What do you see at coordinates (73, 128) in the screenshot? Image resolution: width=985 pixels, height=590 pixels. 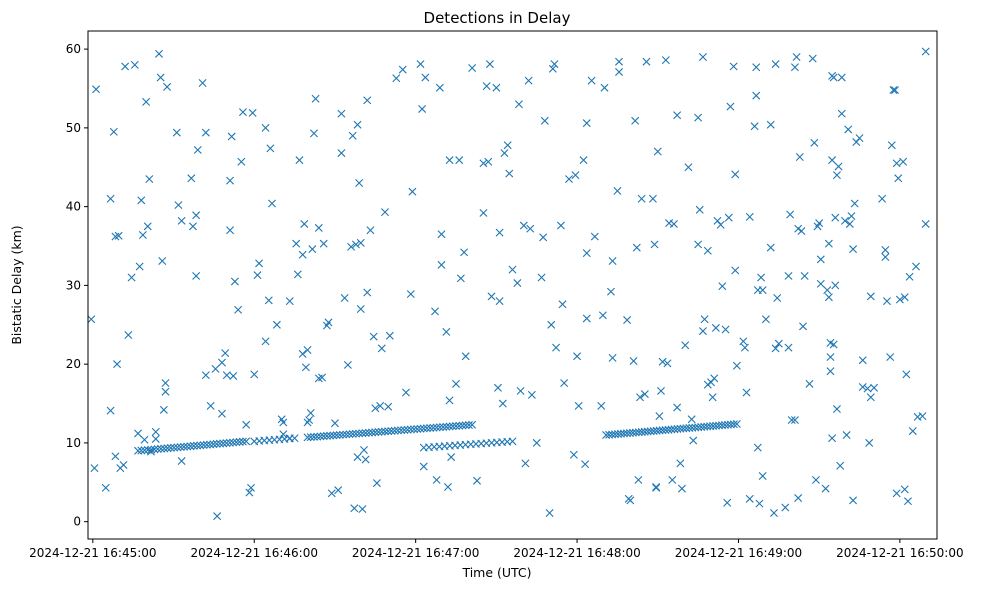 I see `y-tick-label: 50` at bounding box center [73, 128].